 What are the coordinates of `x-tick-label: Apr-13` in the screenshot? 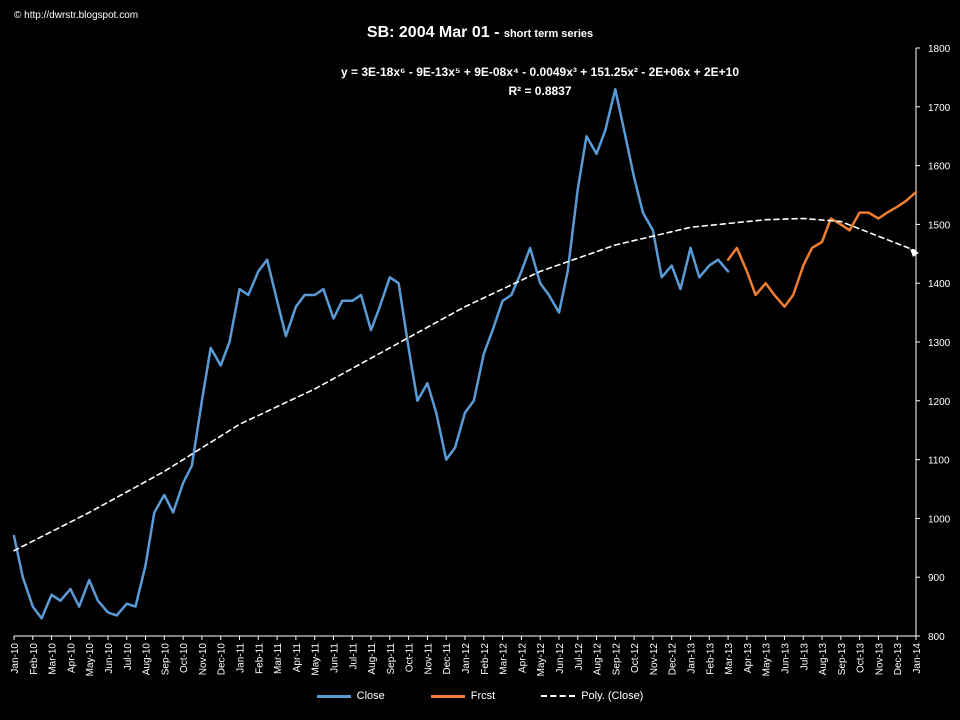 It's located at (748, 658).